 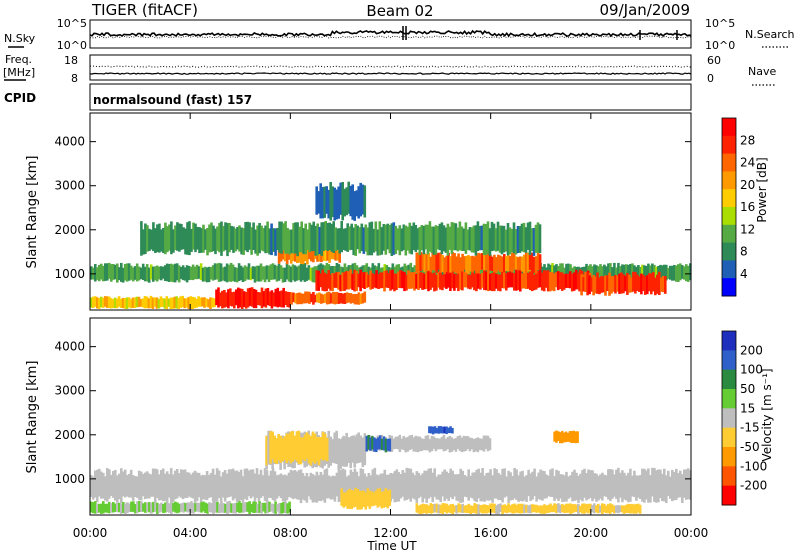 I want to click on x-tick-label: 08:00, so click(x=290, y=533).